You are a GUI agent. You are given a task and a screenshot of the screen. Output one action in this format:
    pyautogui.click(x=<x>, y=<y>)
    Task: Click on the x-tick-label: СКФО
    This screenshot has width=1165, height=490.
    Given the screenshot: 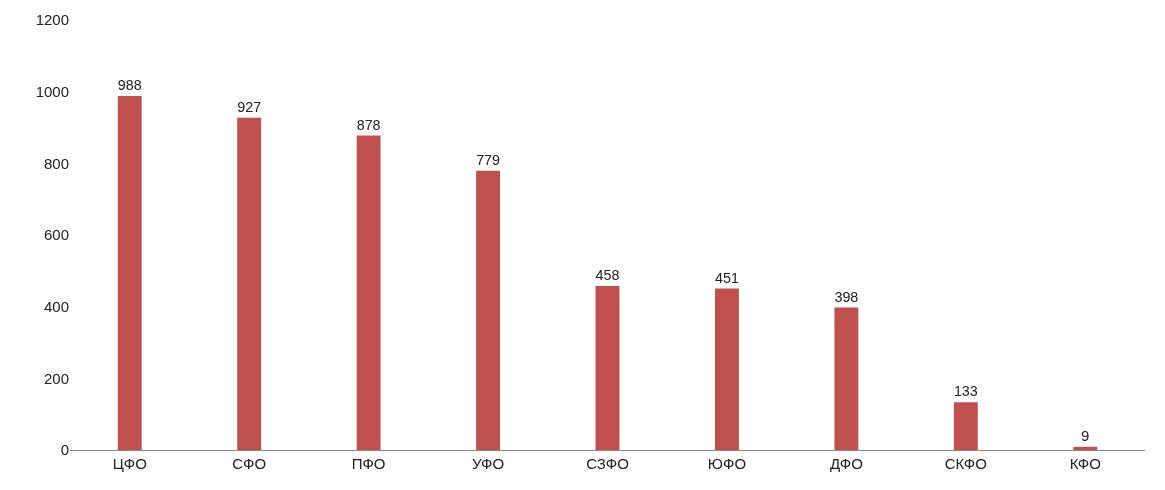 What is the action you would take?
    pyautogui.click(x=965, y=463)
    